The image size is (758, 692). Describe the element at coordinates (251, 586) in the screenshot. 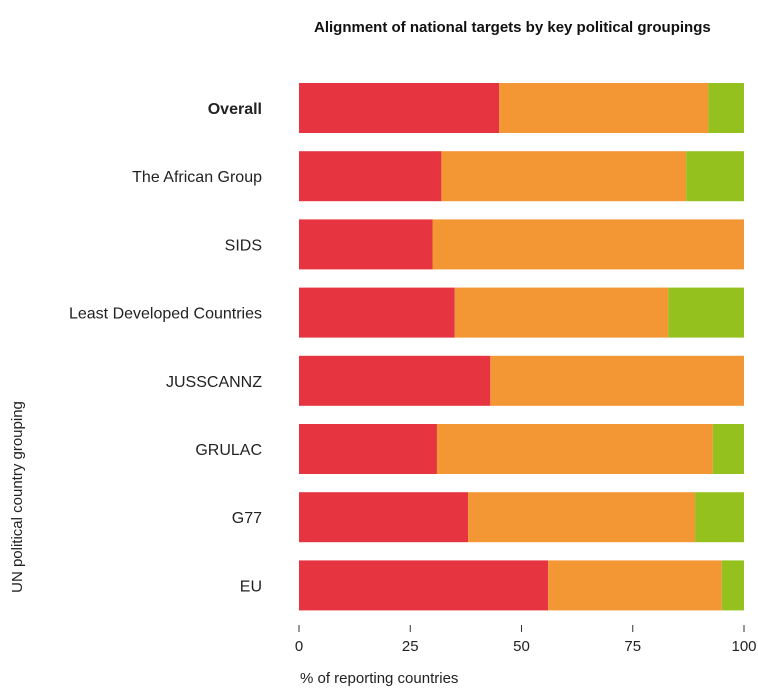

I see `category-label: EU` at that location.